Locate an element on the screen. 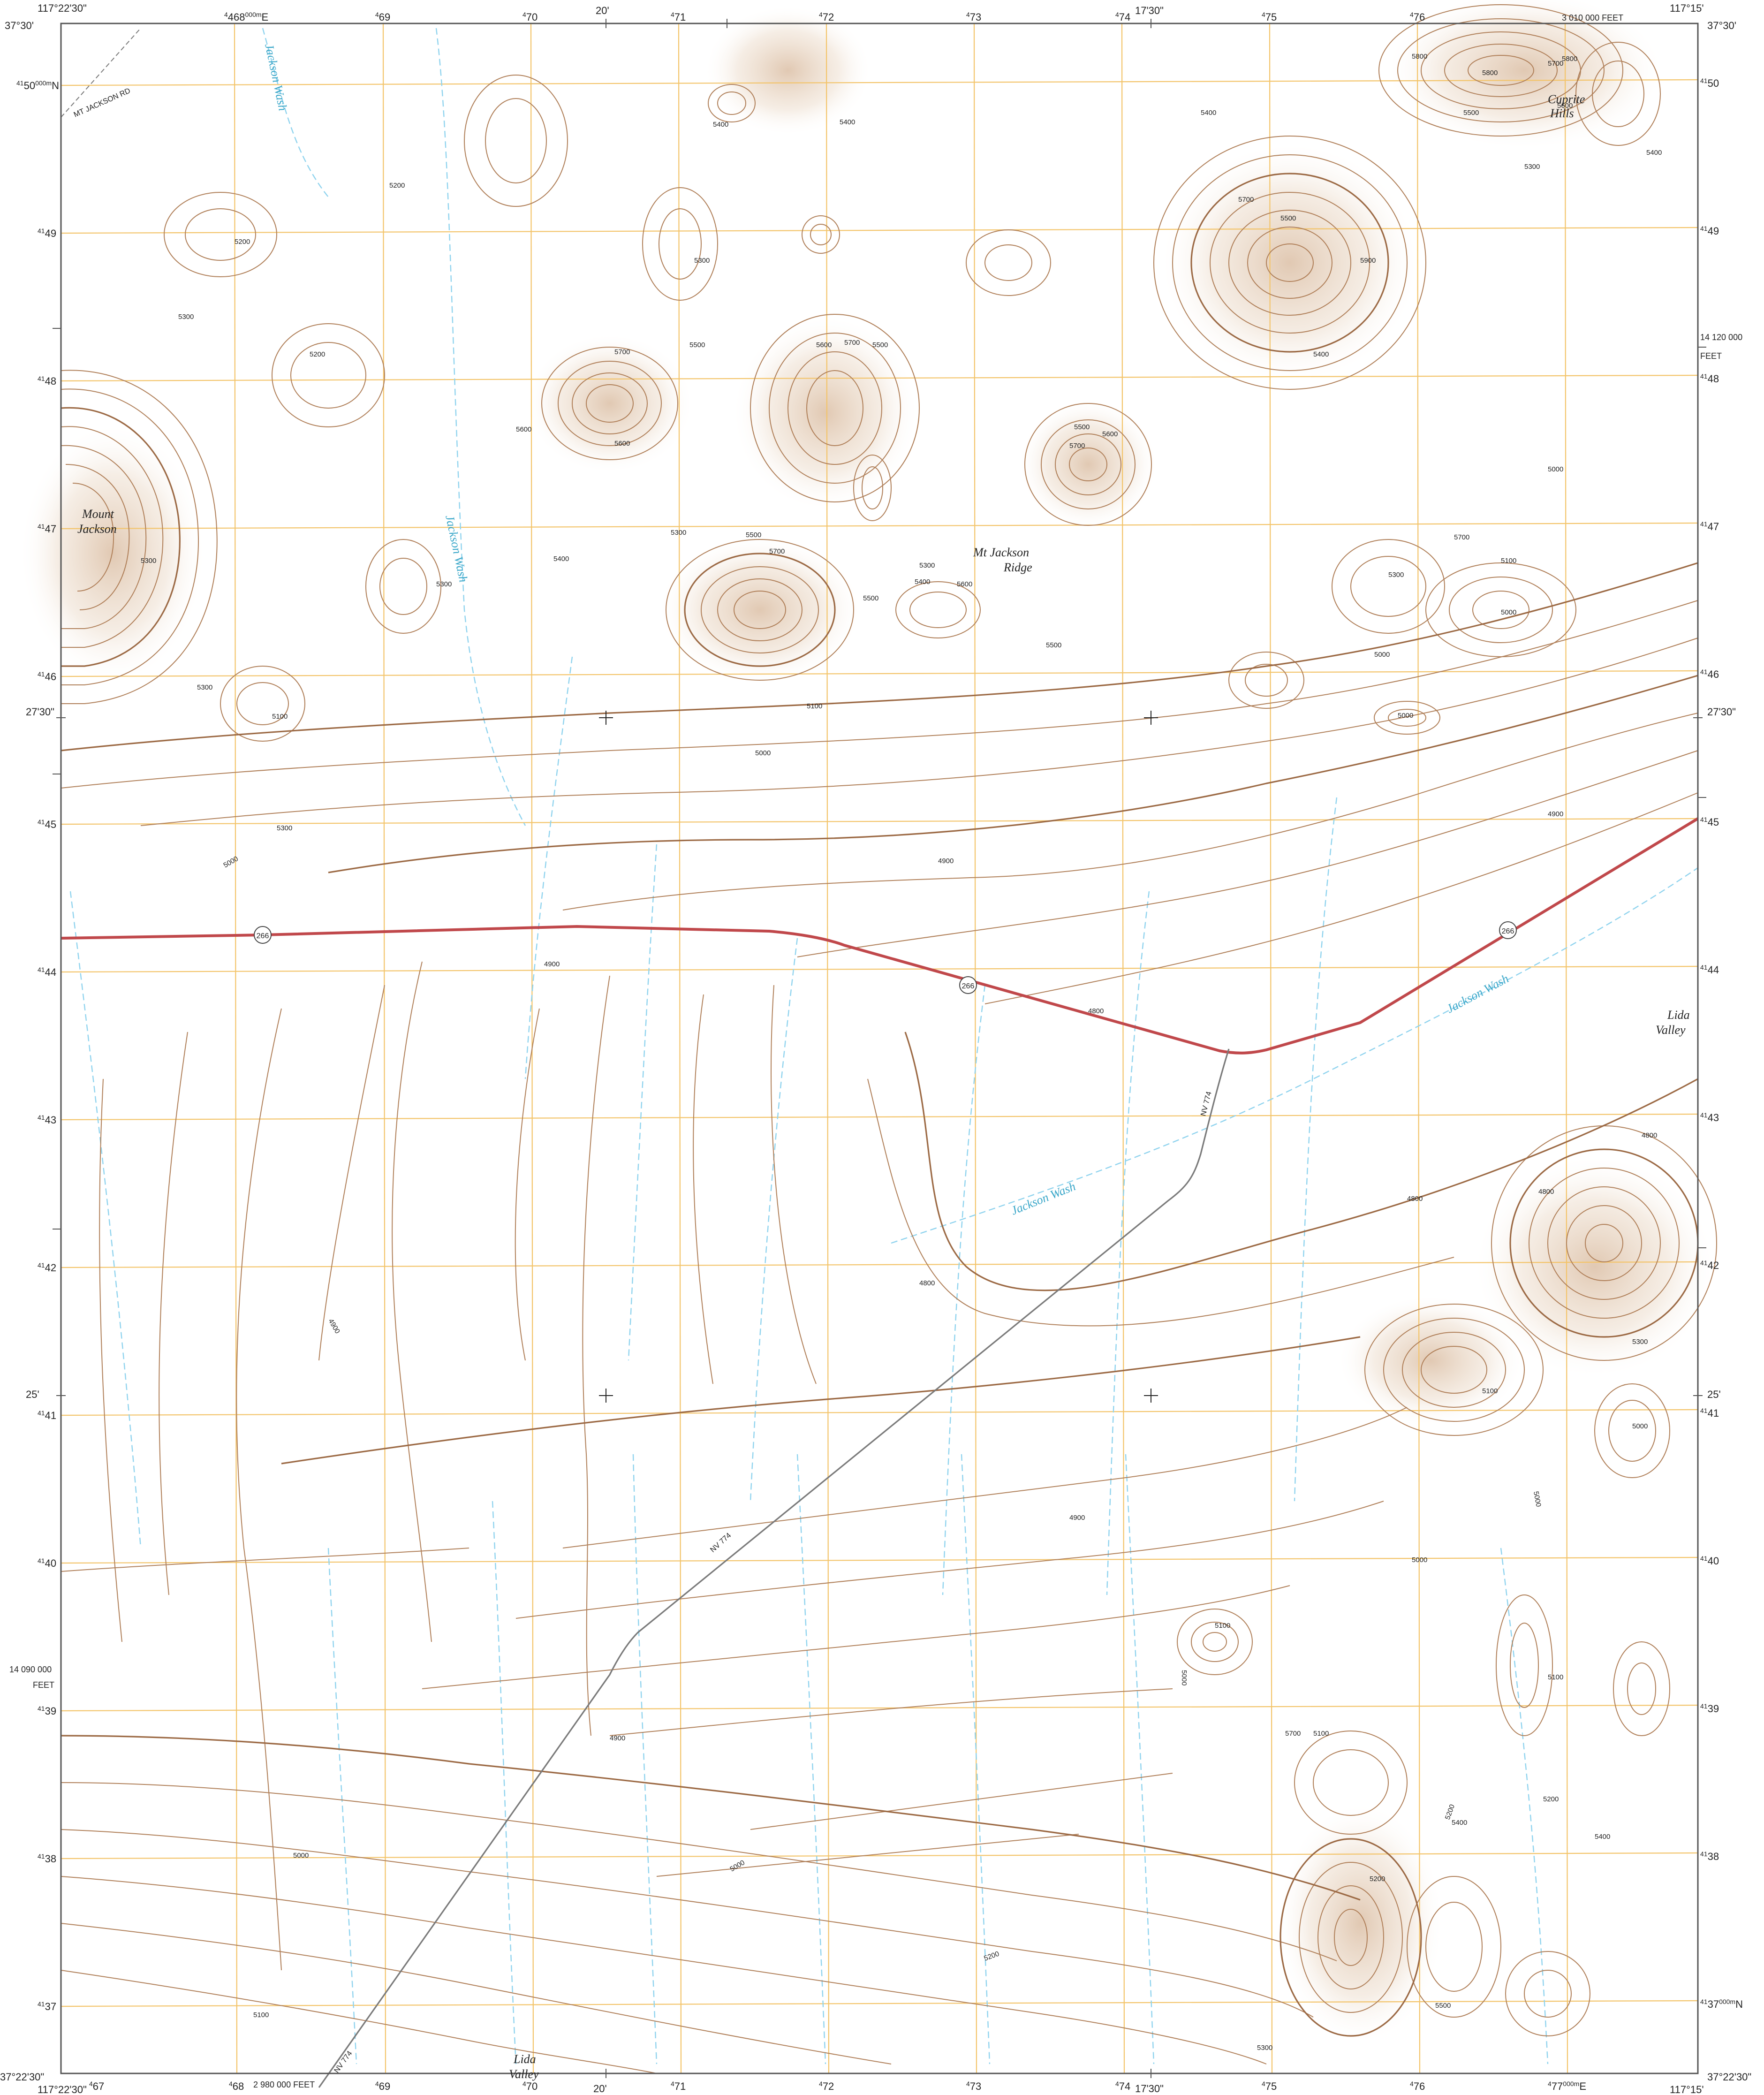  left-lat-2730: 27'30" is located at coordinates (40, 712).